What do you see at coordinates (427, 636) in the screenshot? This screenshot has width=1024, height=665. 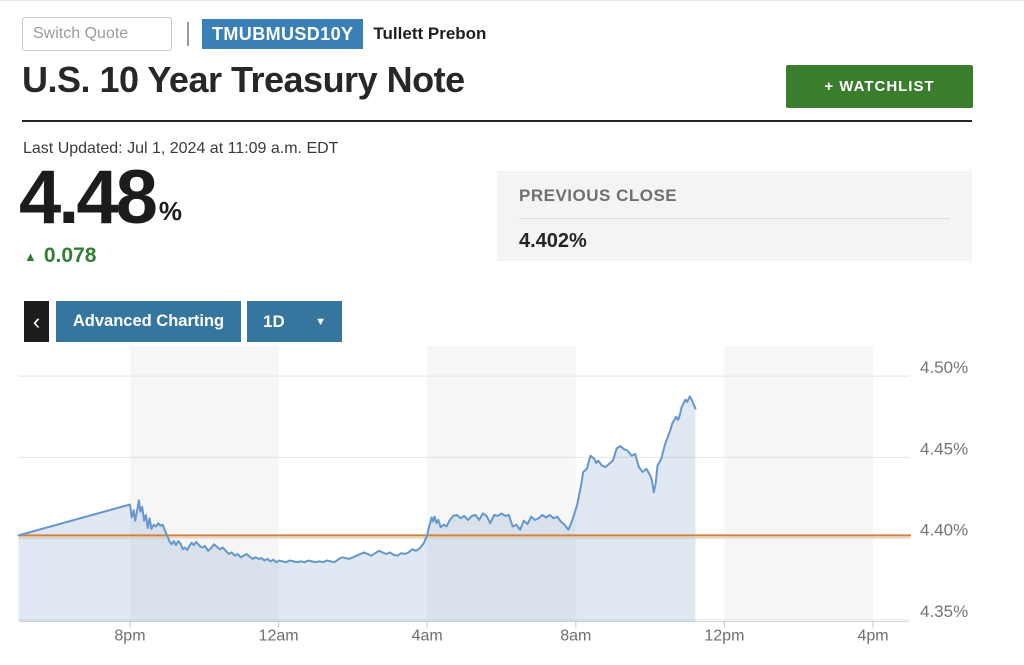 I see `x-axis-label: 4am` at bounding box center [427, 636].